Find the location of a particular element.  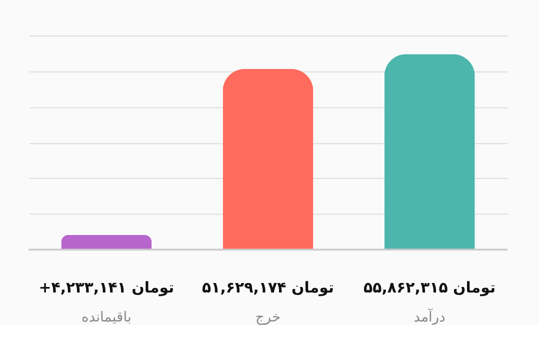

data-label: ۵۵,۸۶۲,۳۱۵ تومان is located at coordinates (430, 287).